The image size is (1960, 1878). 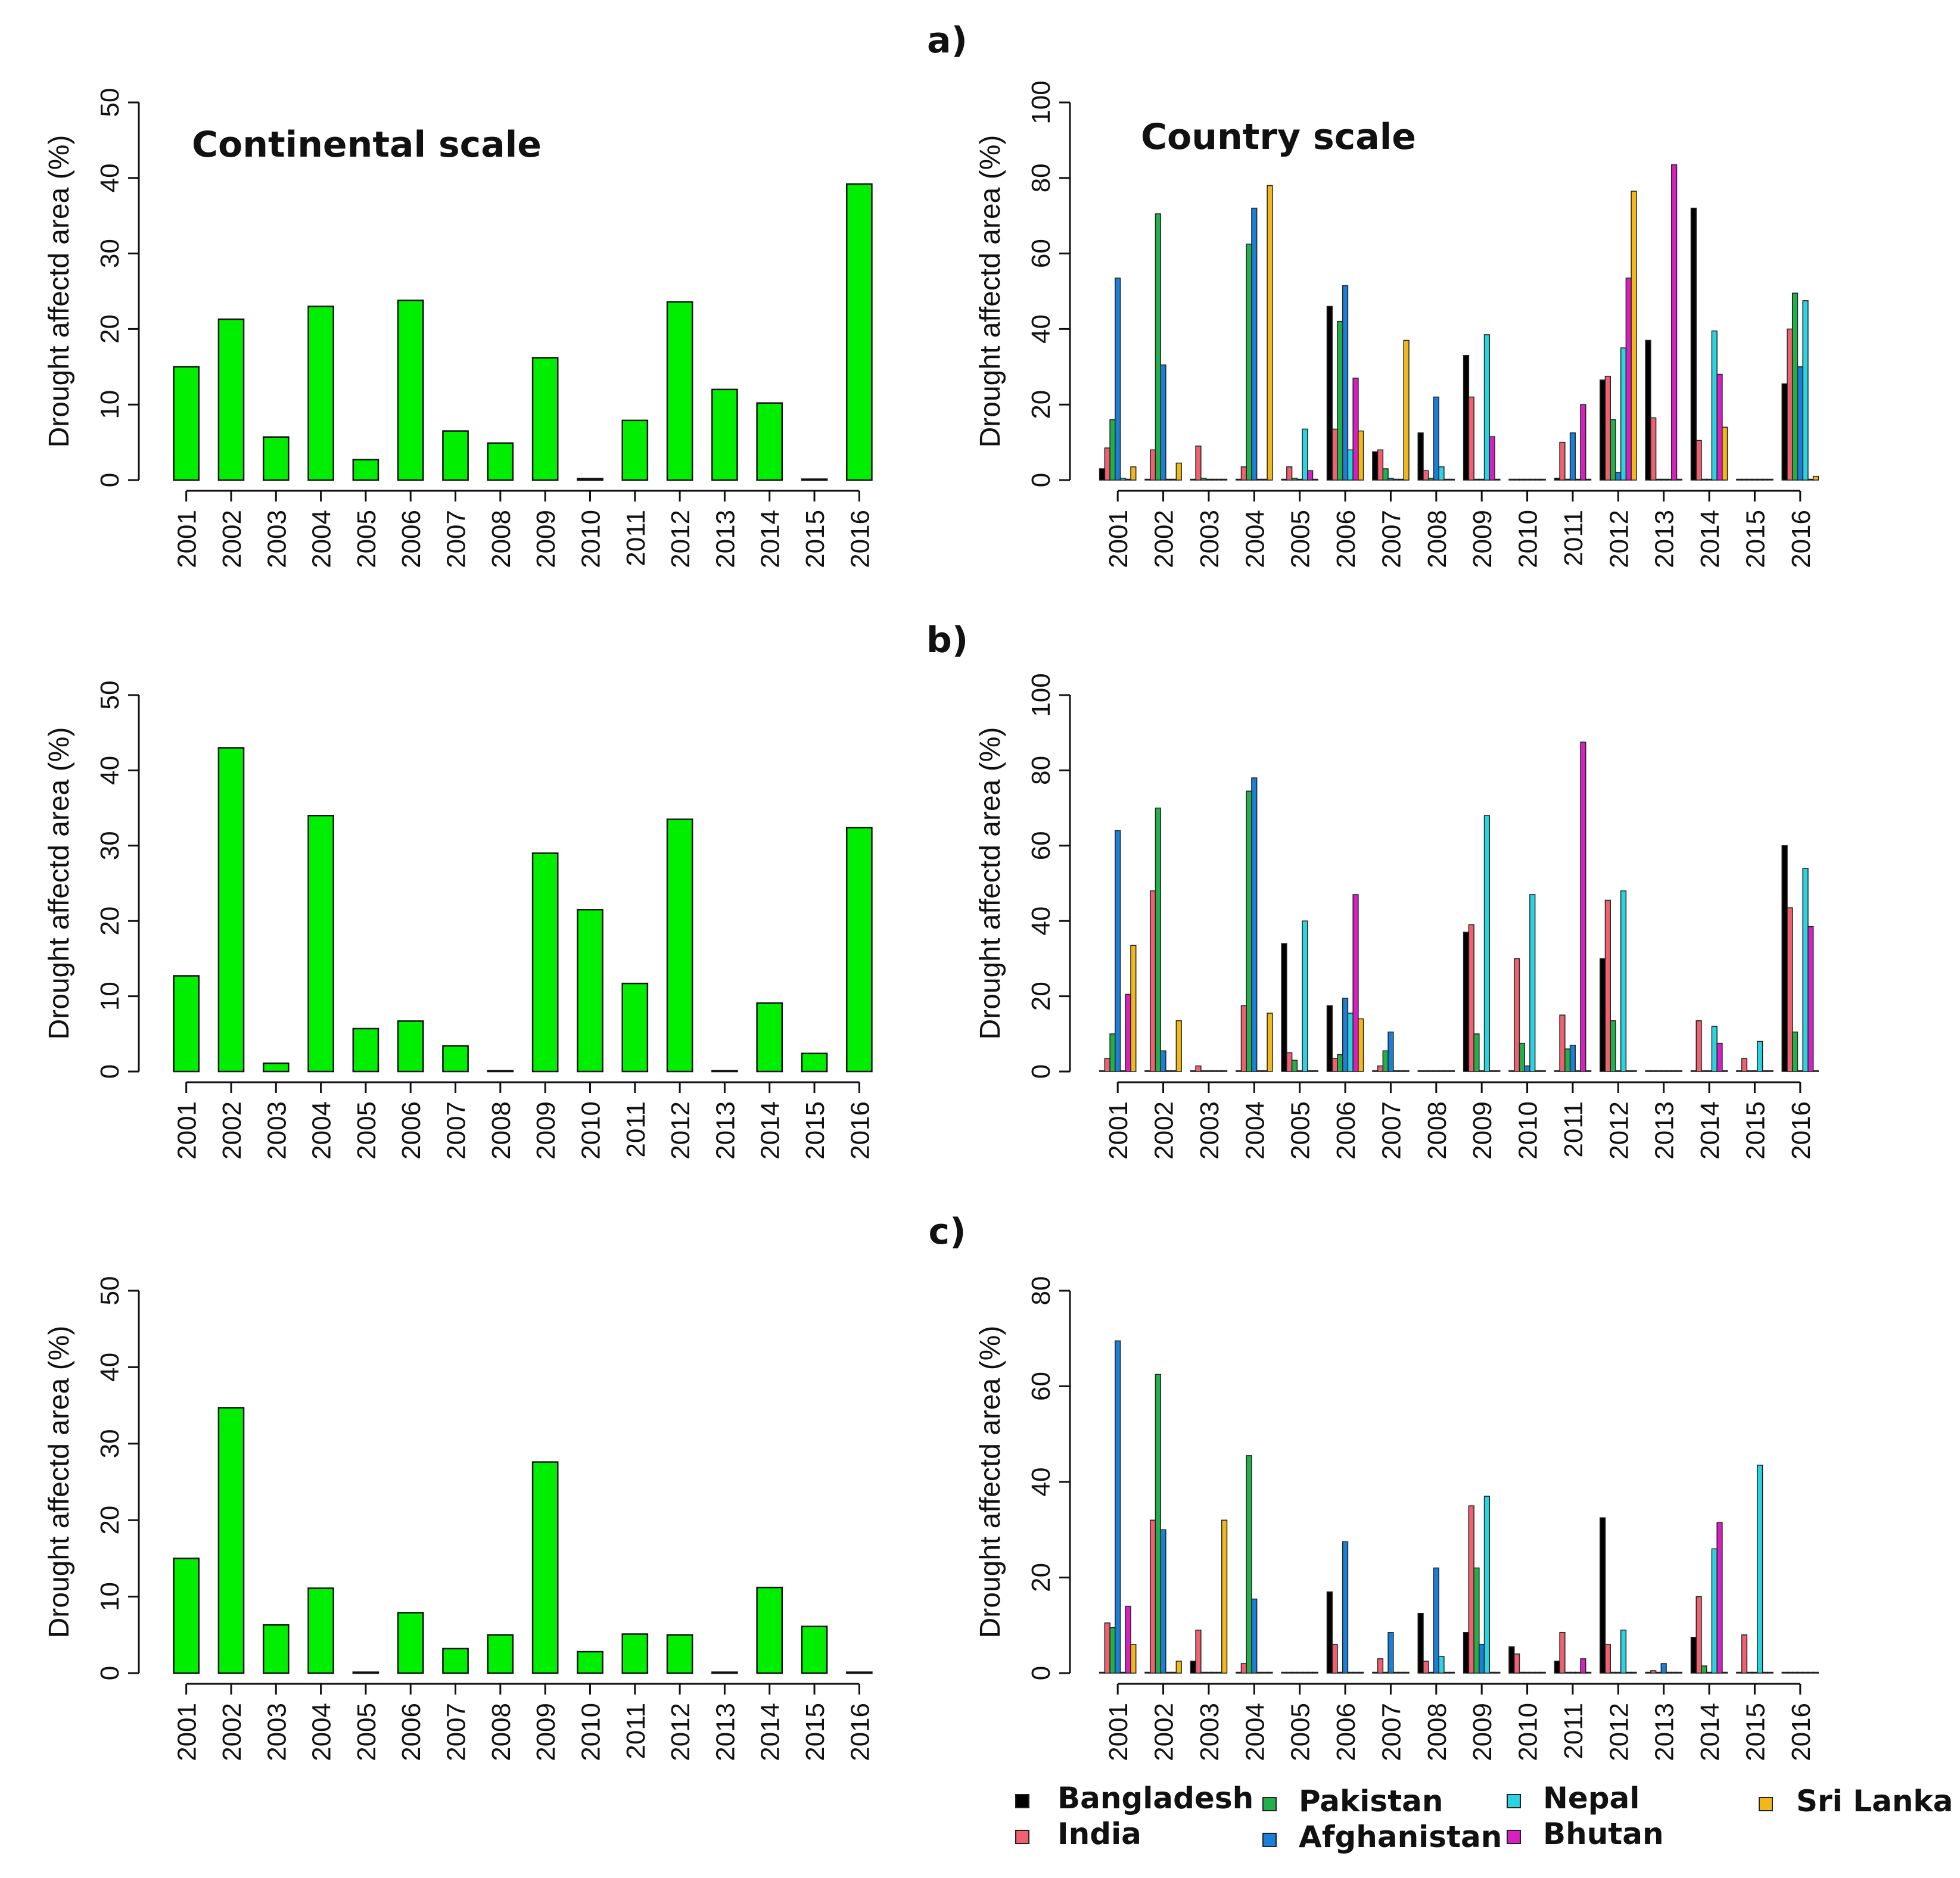 I want to click on bar-sri-lanka-2004, so click(x=1270, y=1042).